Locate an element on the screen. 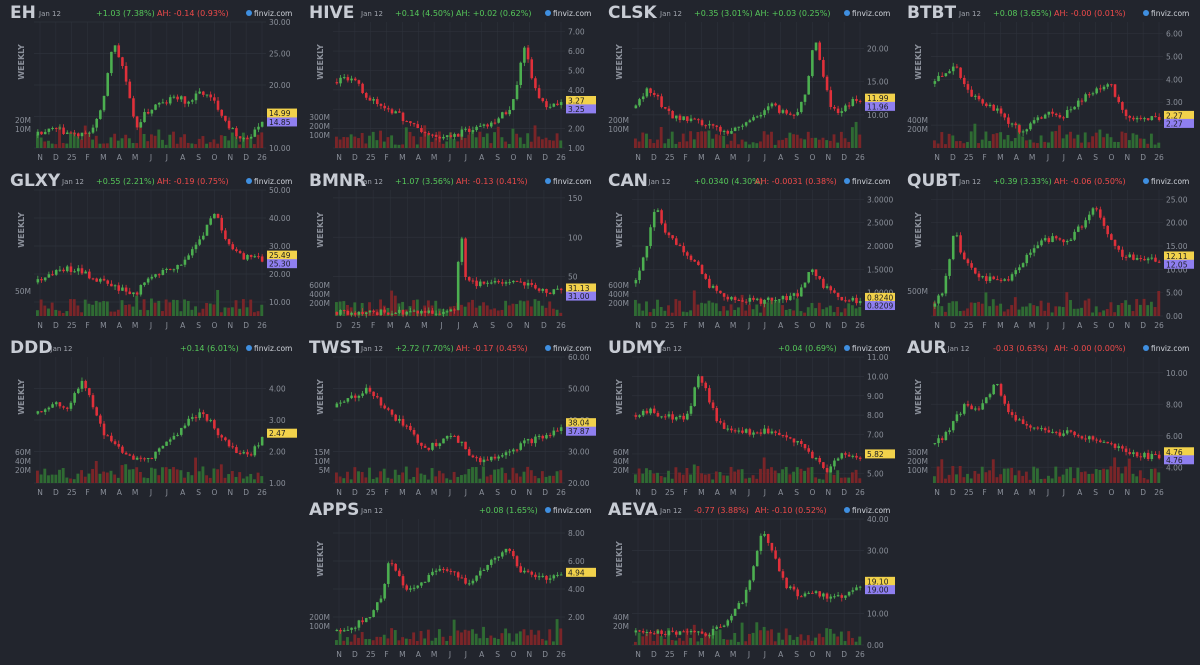  x-tick-label: 26 is located at coordinates (860, 492).